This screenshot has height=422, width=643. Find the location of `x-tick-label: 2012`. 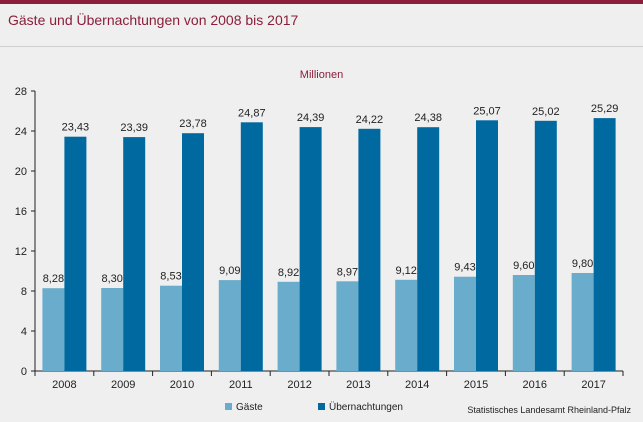

x-tick-label: 2012 is located at coordinates (299, 385).